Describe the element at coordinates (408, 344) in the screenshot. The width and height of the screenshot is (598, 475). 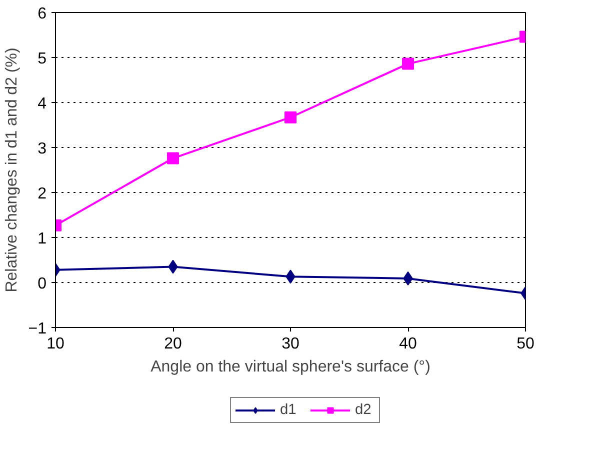
I see `x-tick-label: 40` at that location.